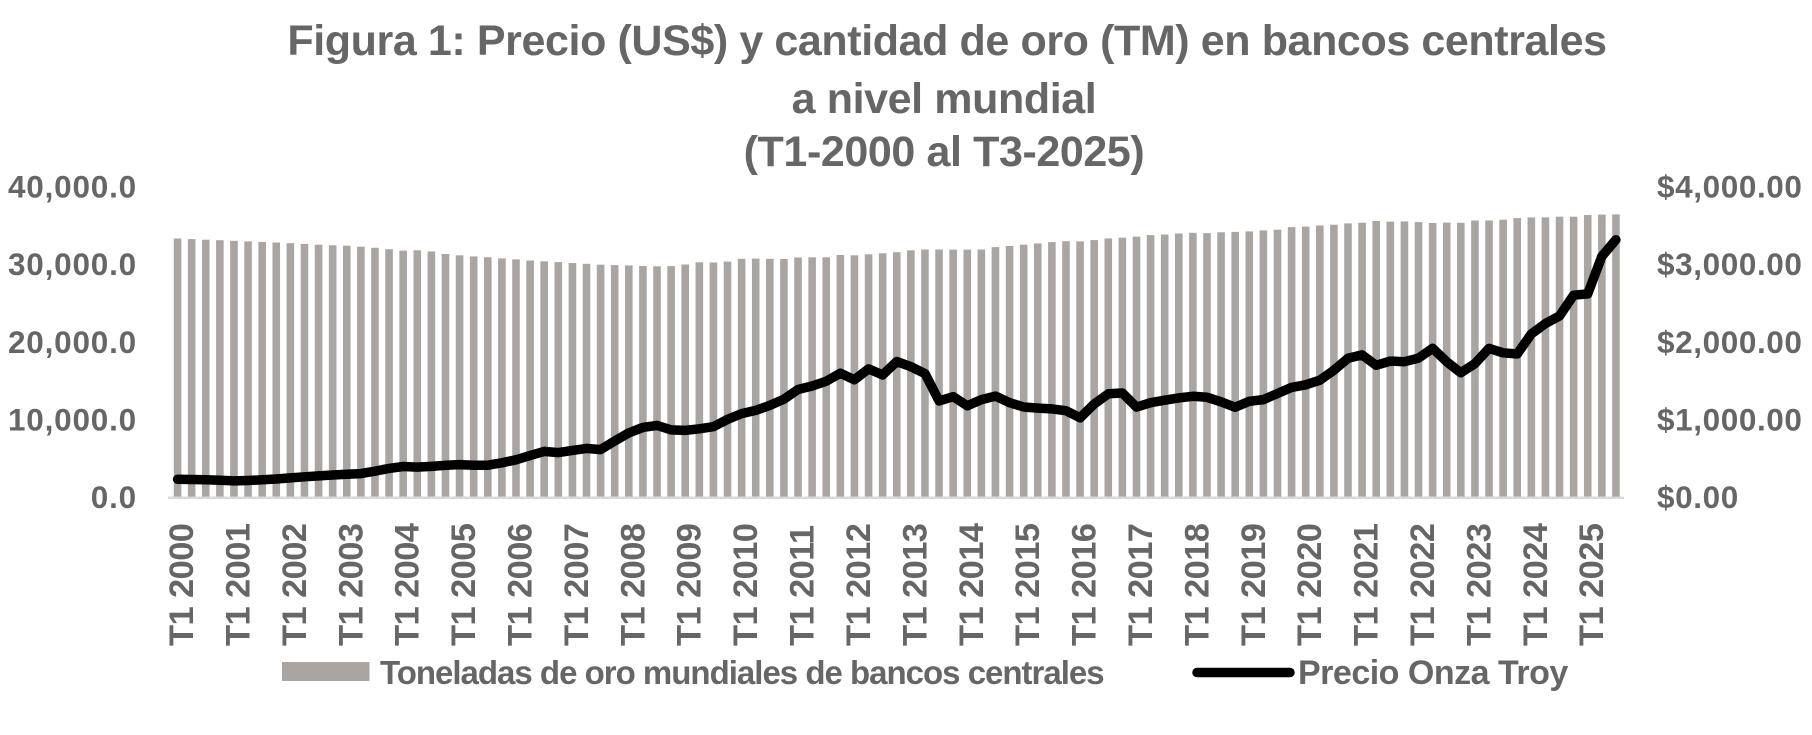 The image size is (1812, 735). I want to click on svg-text: T1 2000, so click(182, 585).